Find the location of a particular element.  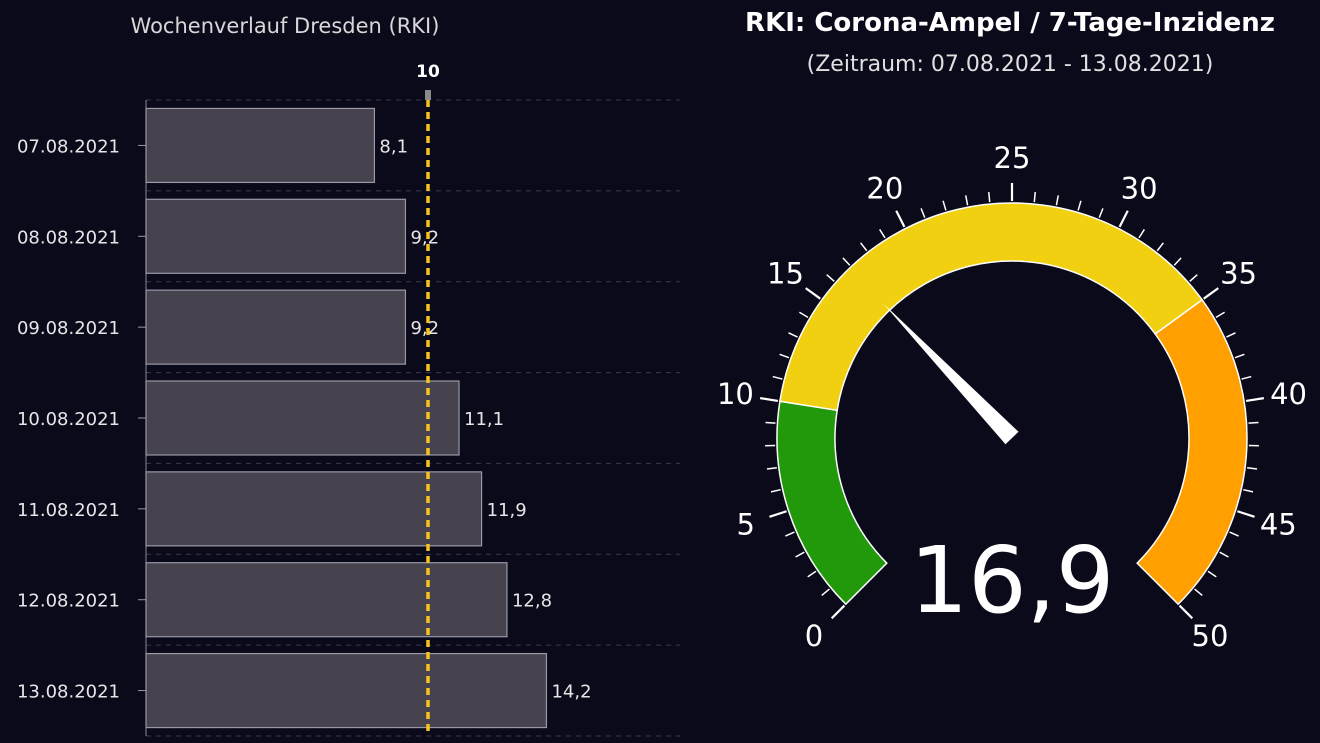

bar-value-label: 8,1 is located at coordinates (393, 146).